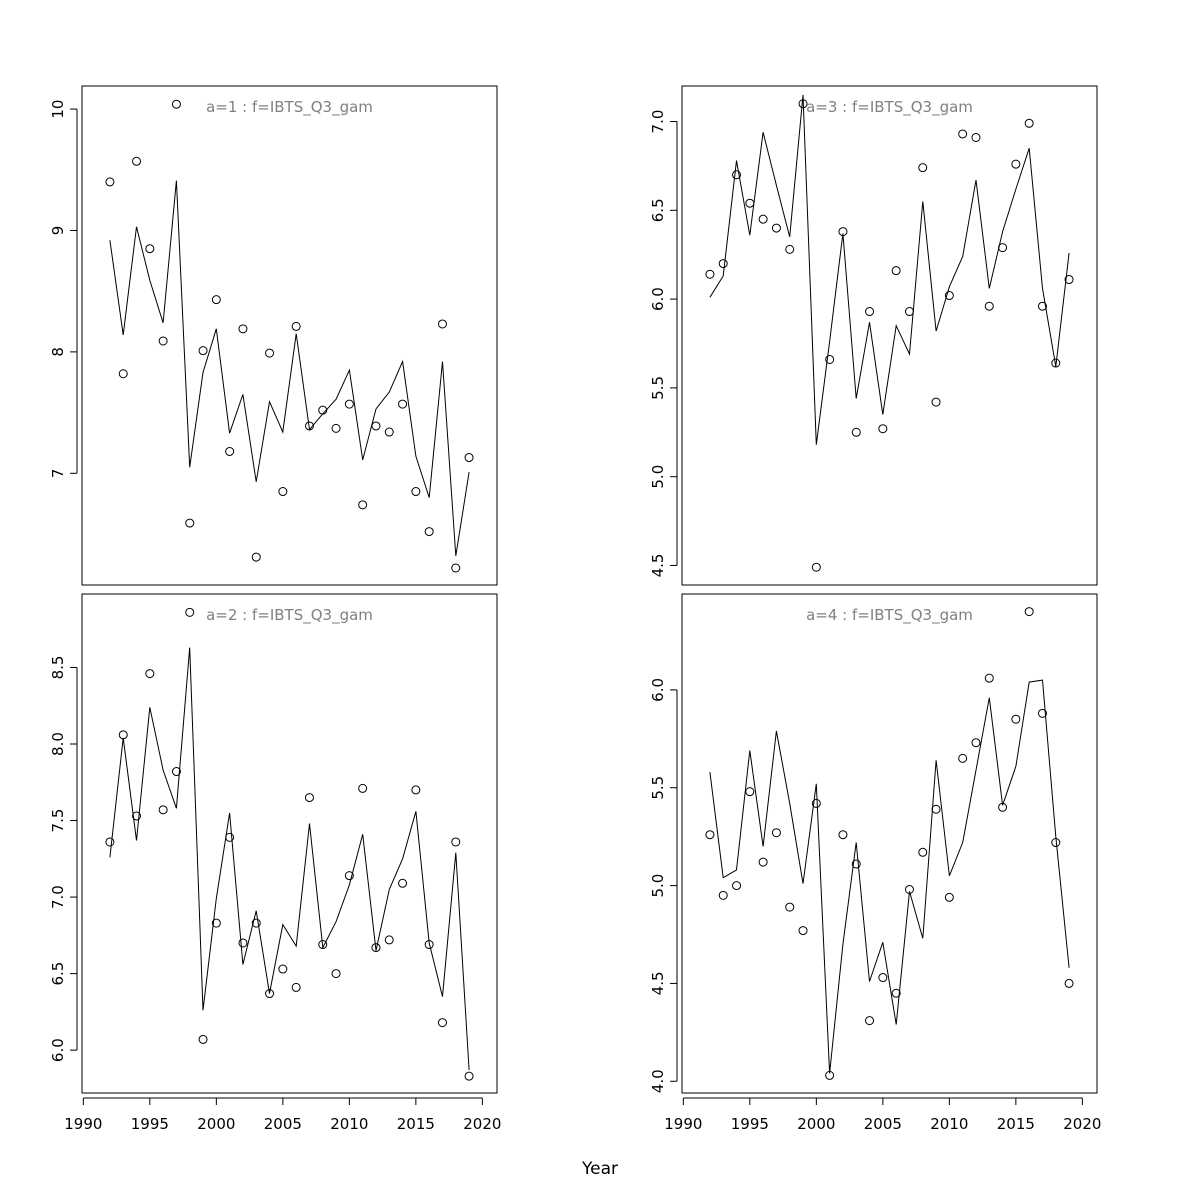 This screenshot has width=1200, height=1200. Describe the element at coordinates (658, 1081) in the screenshot. I see `y-tick-label: 4.0` at that location.